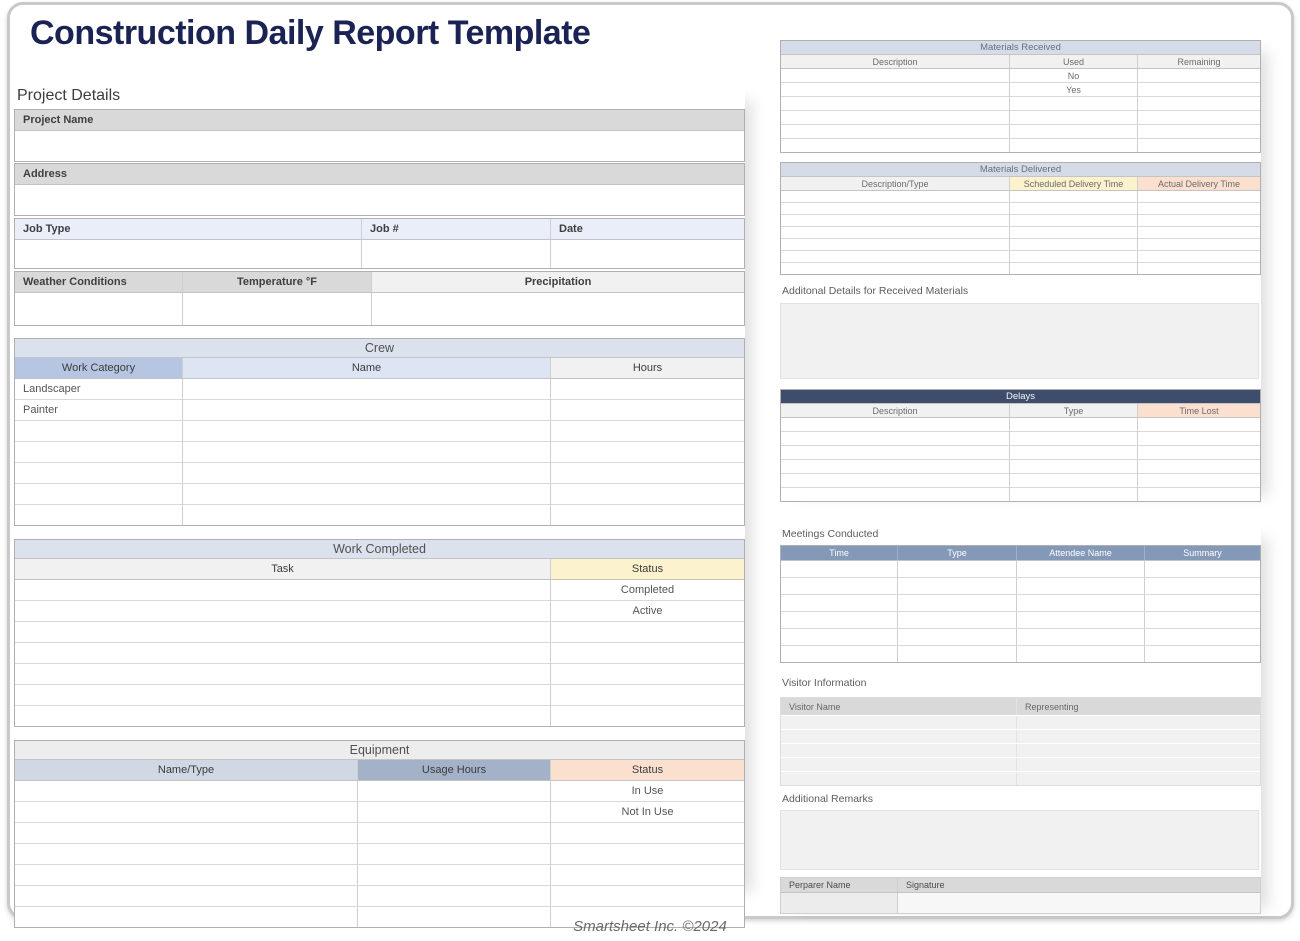 The image size is (1300, 941). What do you see at coordinates (52, 389) in the screenshot?
I see `crew-category-cell: Landscaper` at bounding box center [52, 389].